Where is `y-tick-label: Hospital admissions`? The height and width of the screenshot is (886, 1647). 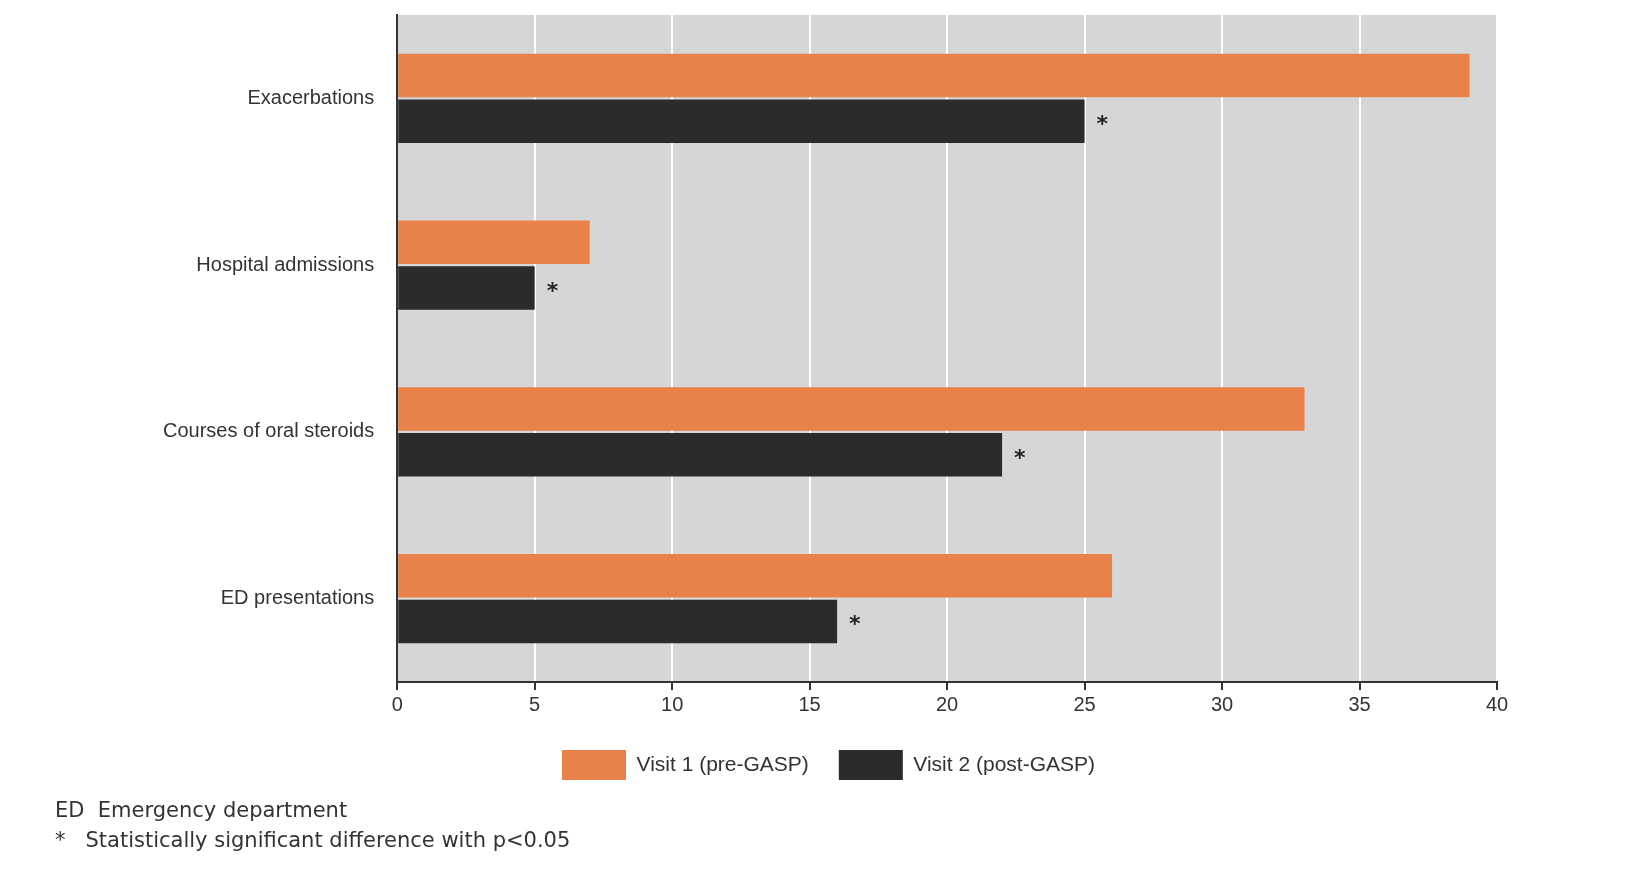
y-tick-label: Hospital admissions is located at coordinates (285, 263).